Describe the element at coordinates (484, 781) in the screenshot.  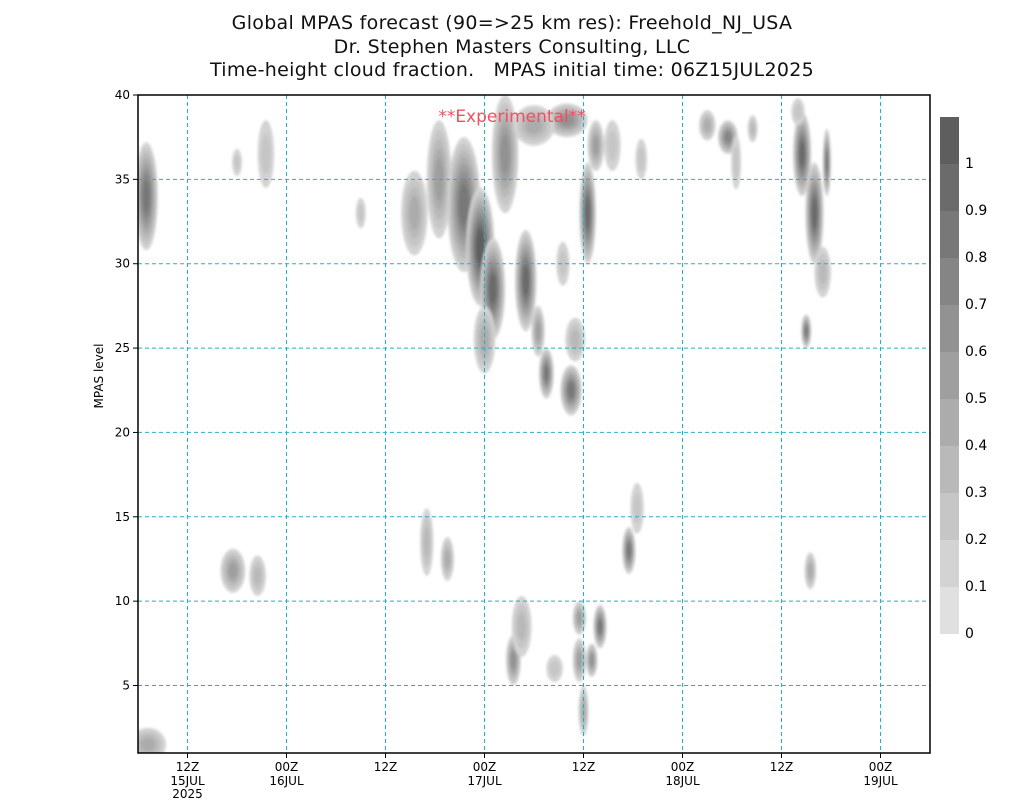
I see `x-tick-date-label: 17JUL` at that location.